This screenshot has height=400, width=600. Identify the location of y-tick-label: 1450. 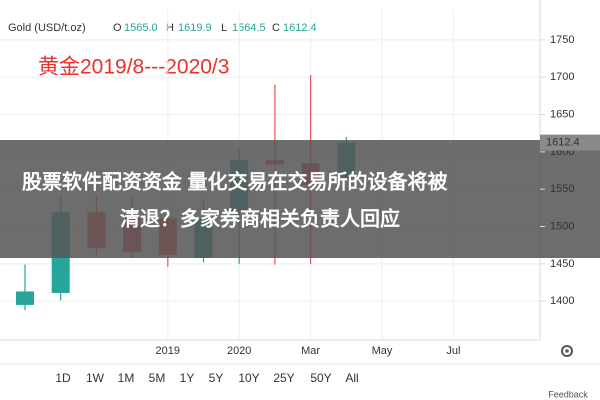
(562, 264).